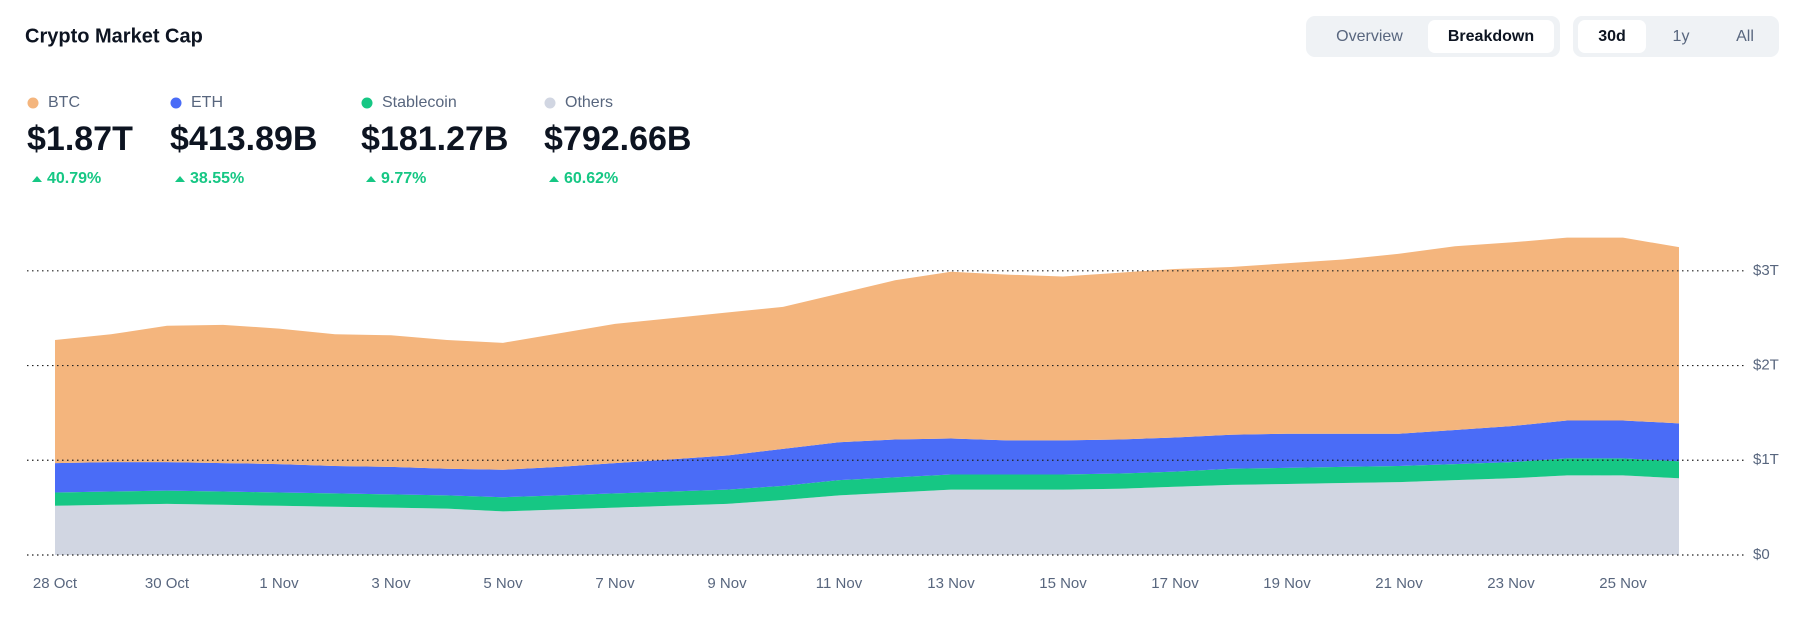  Describe the element at coordinates (64, 102) in the screenshot. I see `legend-name: BTC` at that location.